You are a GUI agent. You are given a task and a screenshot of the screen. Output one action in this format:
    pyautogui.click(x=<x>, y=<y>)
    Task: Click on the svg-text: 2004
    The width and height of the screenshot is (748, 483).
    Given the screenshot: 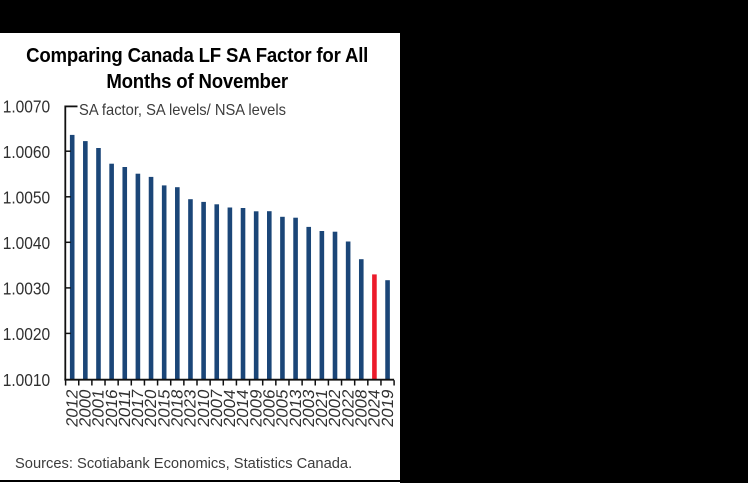 What is the action you would take?
    pyautogui.click(x=230, y=408)
    